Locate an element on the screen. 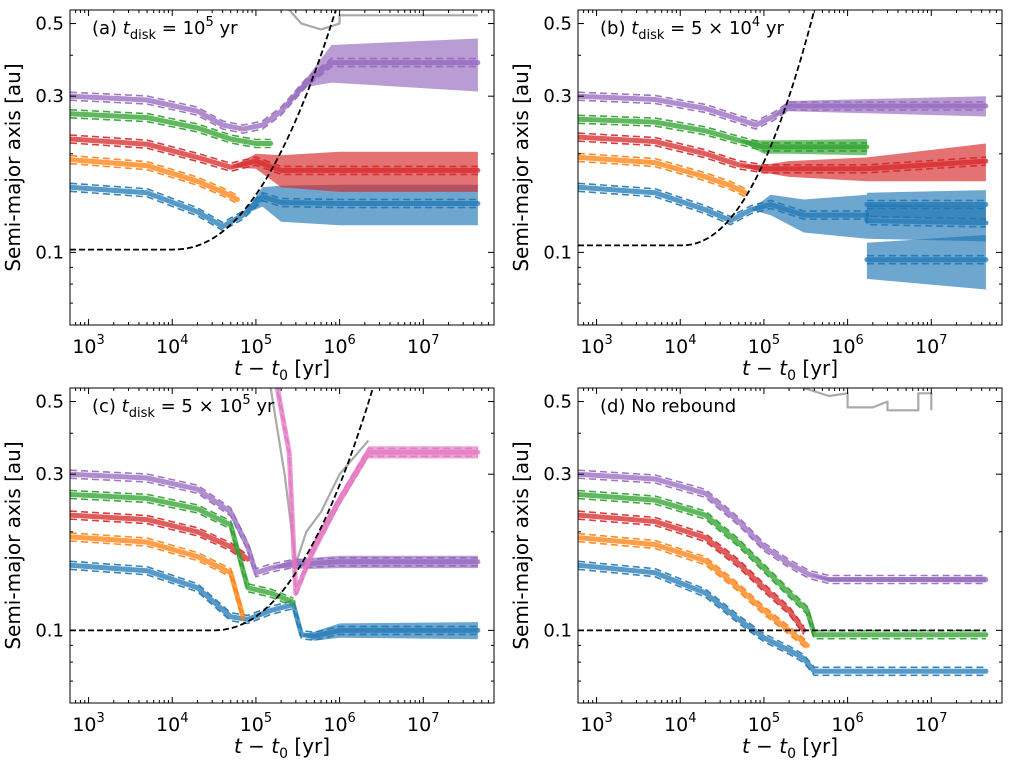 The width and height of the screenshot is (1011, 769). y-tick-label: 0.5 is located at coordinates (557, 402).